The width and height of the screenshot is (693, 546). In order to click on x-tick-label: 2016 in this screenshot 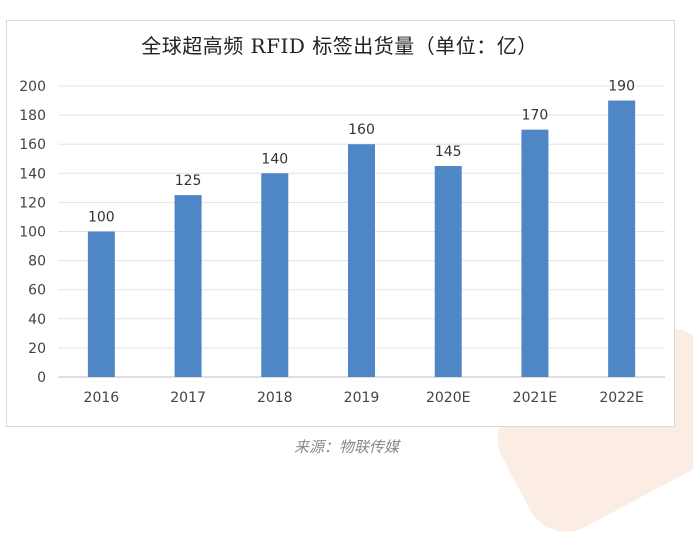, I will do `click(102, 398)`.